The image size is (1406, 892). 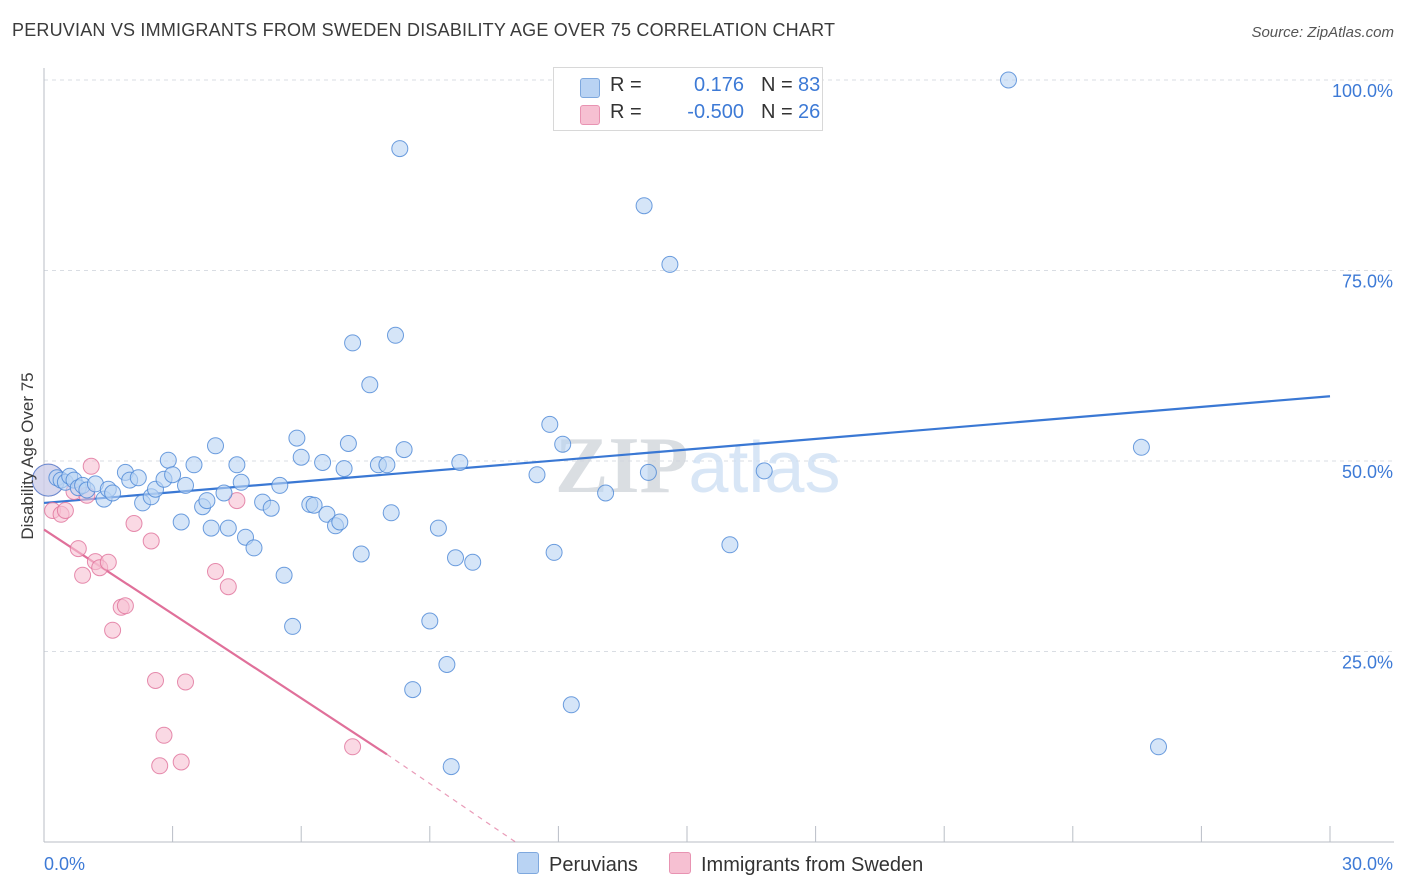 What do you see at coordinates (1367, 472) in the screenshot?
I see `y-tick-label: 50.0%` at bounding box center [1367, 472].